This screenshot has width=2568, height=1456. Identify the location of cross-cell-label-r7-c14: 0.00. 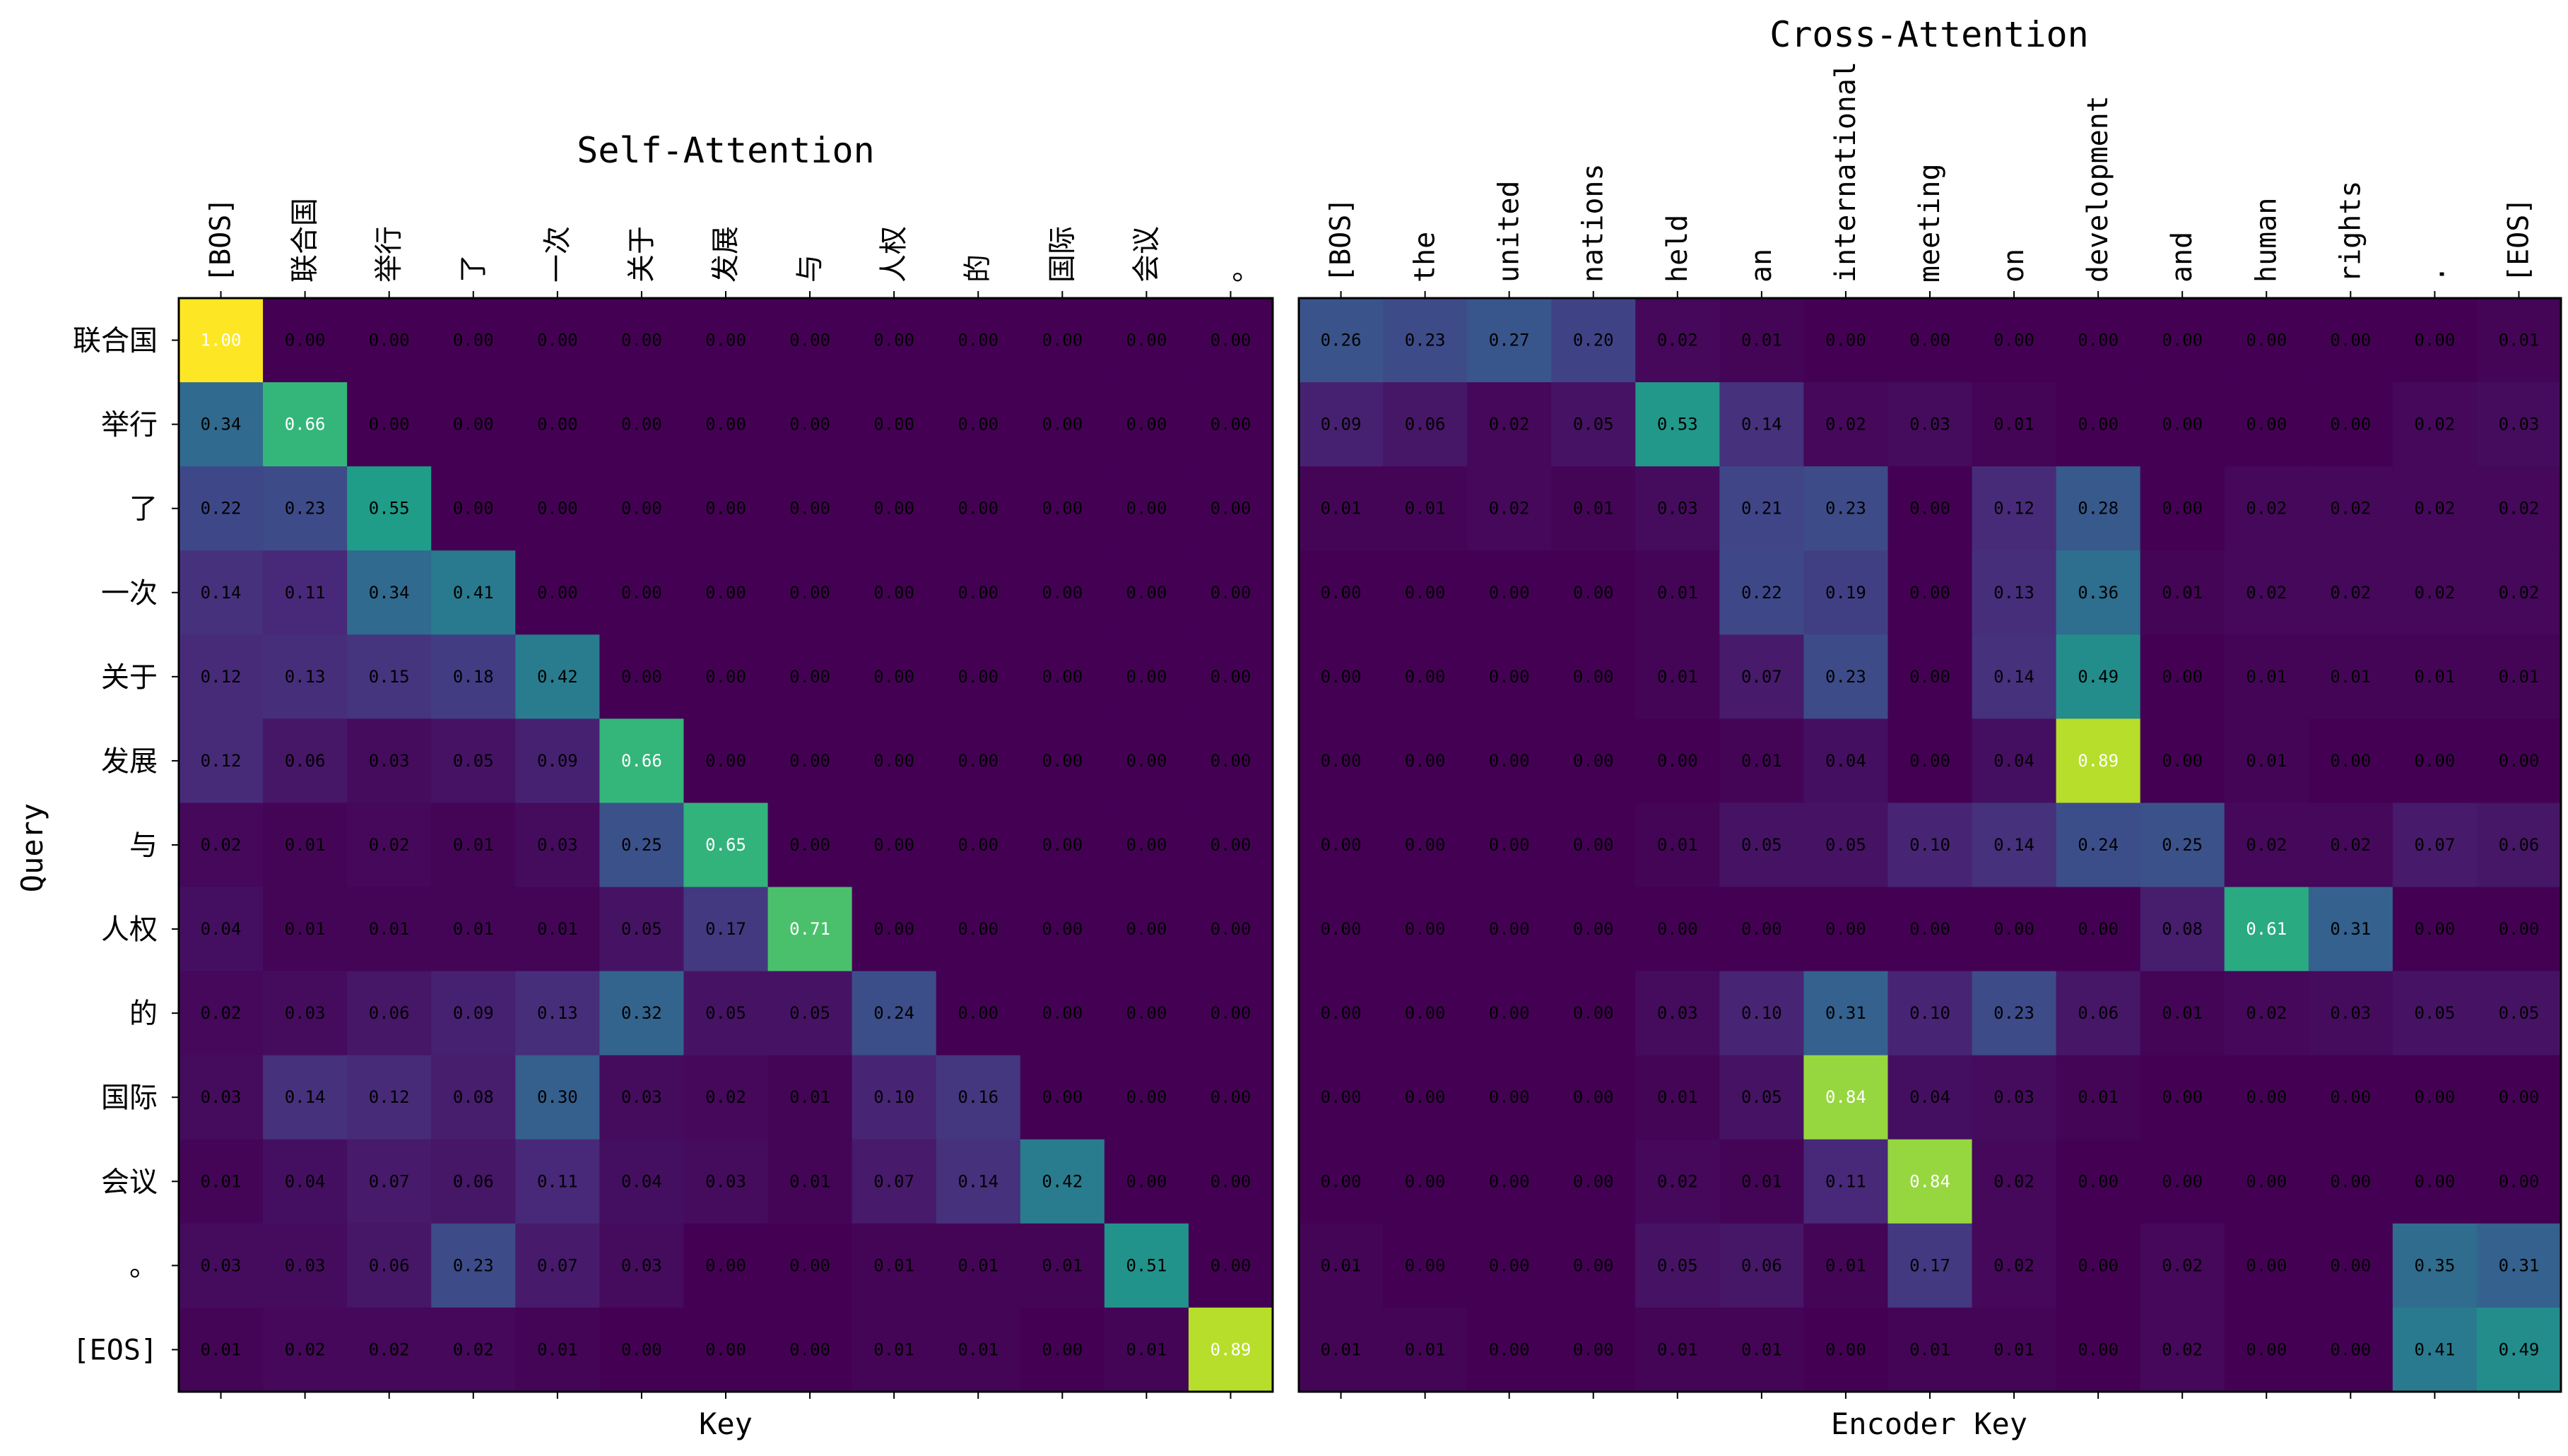
(2519, 929).